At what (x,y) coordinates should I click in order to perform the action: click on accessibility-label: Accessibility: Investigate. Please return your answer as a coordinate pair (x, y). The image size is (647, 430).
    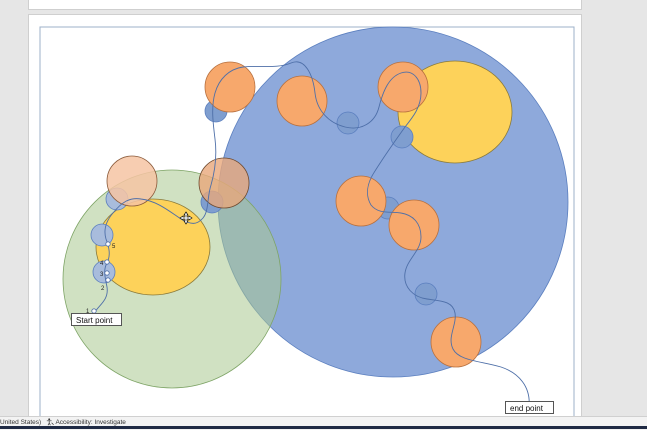
    Looking at the image, I should click on (90, 422).